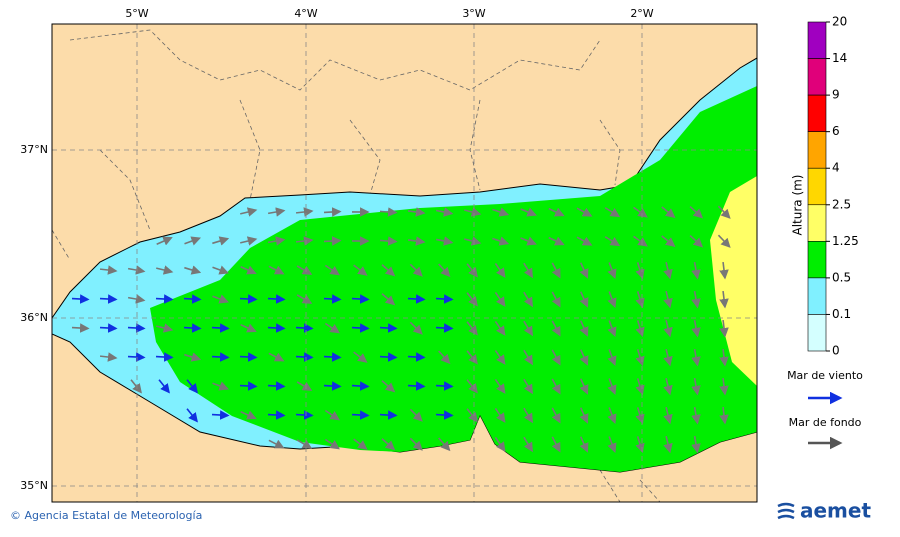 The height and width of the screenshot is (537, 900). Describe the element at coordinates (845, 241) in the screenshot. I see `colorbar-label: 1.25` at that location.